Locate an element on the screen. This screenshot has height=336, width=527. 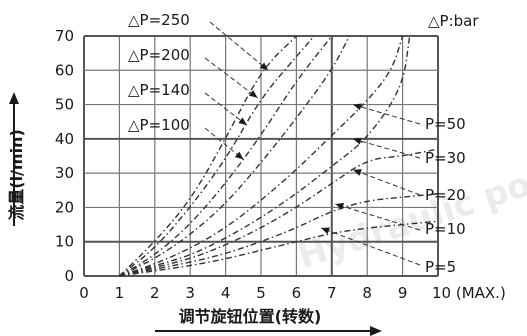
y-tick-label: 20 is located at coordinates (64, 207).